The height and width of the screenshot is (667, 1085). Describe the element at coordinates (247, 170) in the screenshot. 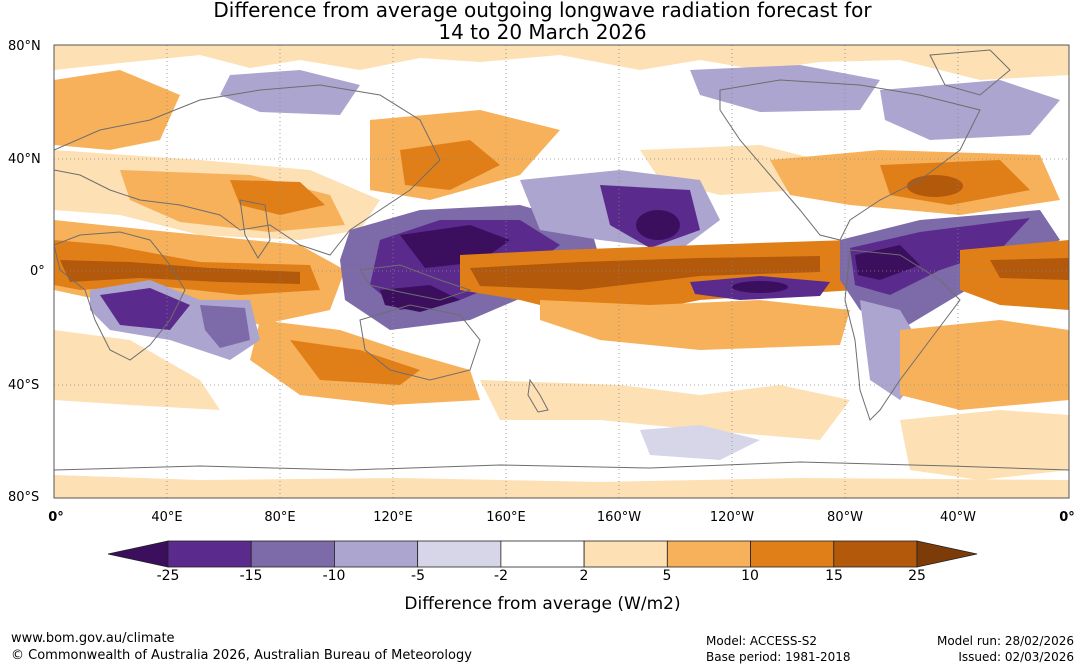

I see `coastline-eurasia` at that location.